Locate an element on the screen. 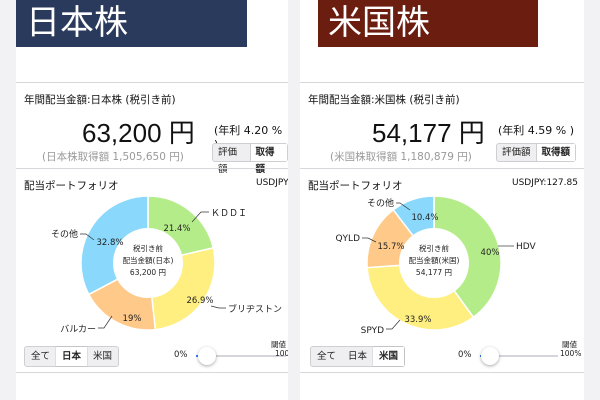 Image resolution: width=600 pixels, height=400 pixels. annual-dividend-amount: 63,200 円 is located at coordinates (138, 133).